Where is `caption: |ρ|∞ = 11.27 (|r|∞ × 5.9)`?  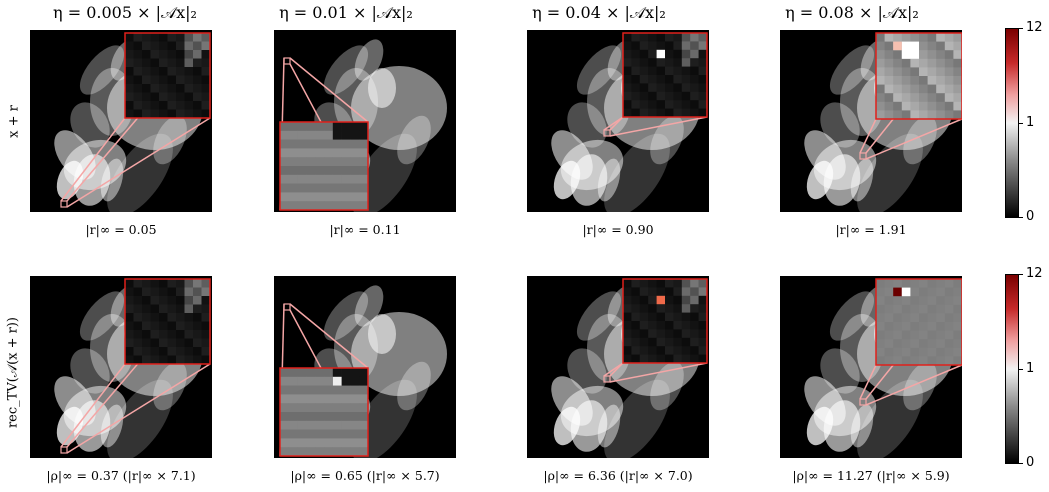 caption: |ρ|∞ = 11.27 (|r|∞ × 5.9) is located at coordinates (871, 475).